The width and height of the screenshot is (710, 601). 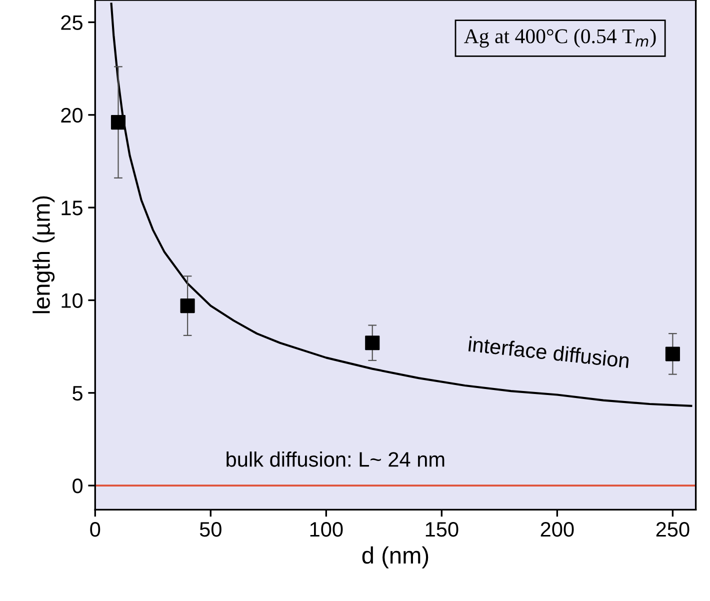 I want to click on y-tick-label: 25, so click(x=71, y=22).